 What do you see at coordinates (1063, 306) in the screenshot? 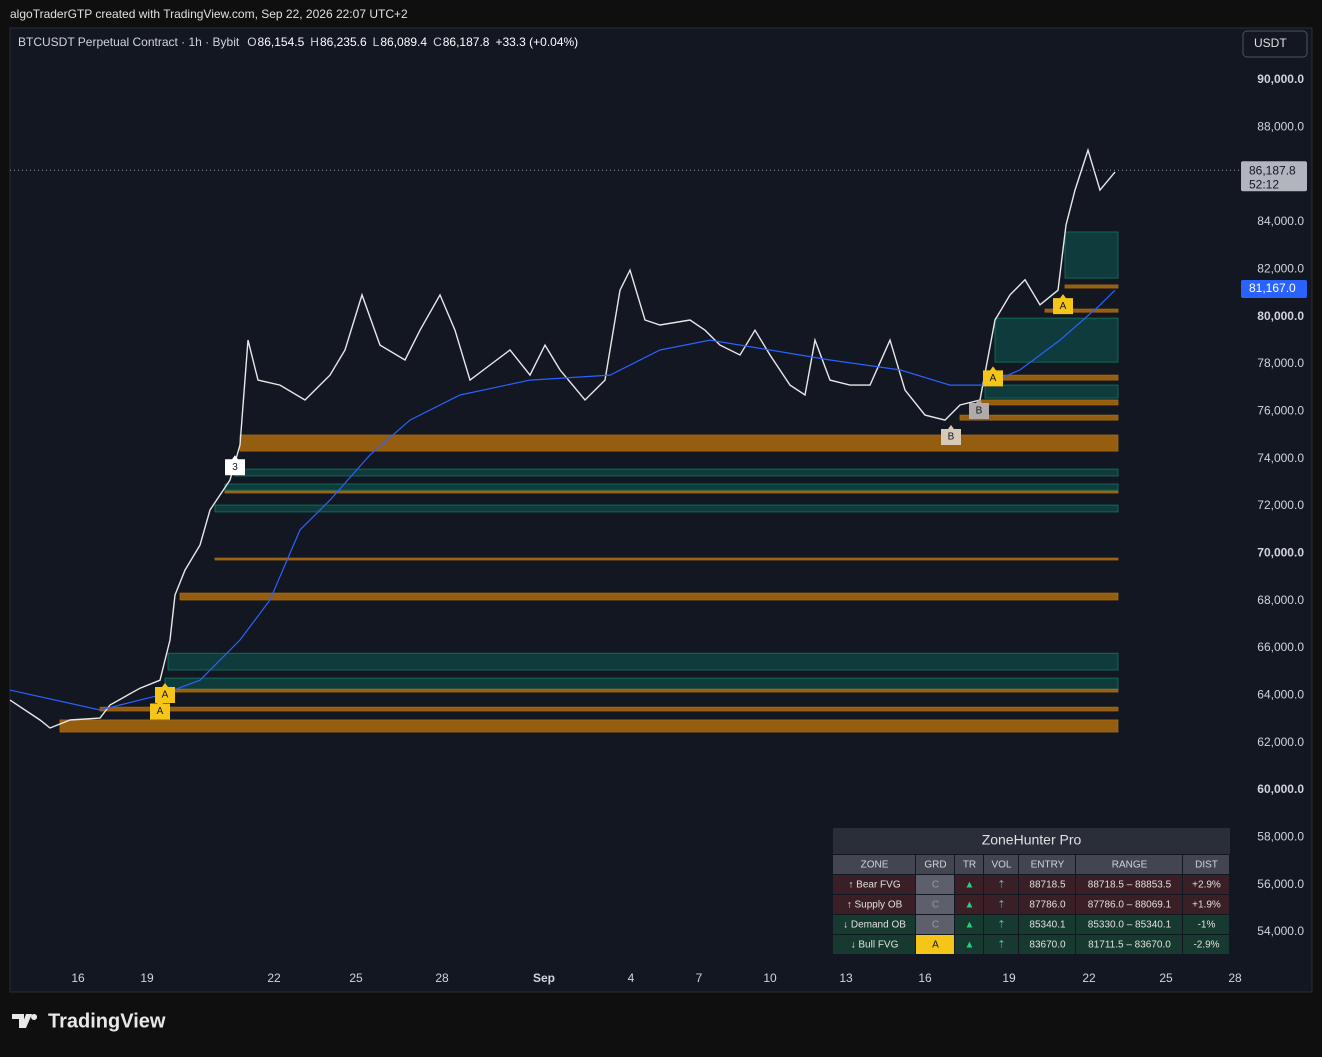
I see `marker-label: A` at bounding box center [1063, 306].